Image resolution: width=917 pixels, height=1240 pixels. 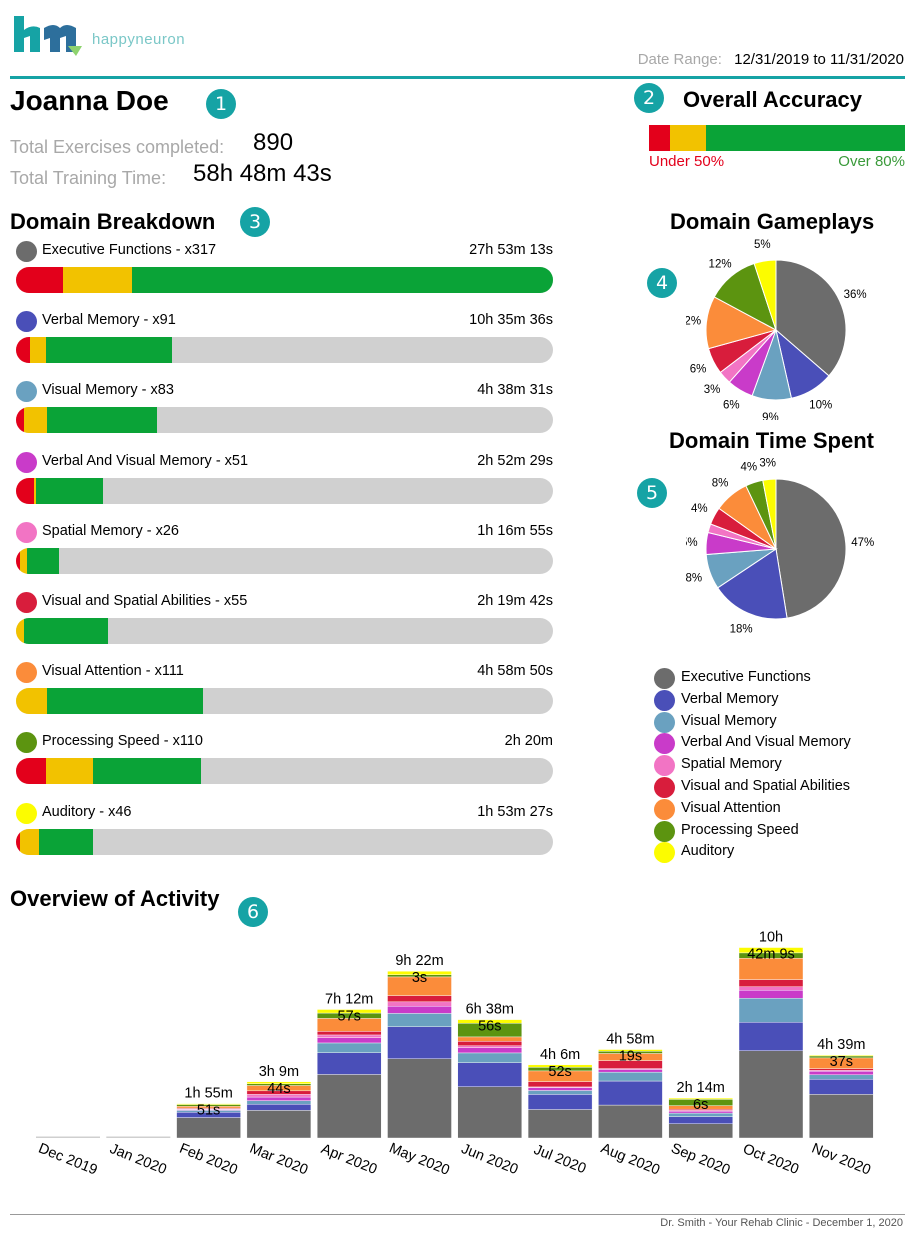 What do you see at coordinates (652, 493) in the screenshot?
I see `badge-5: 5` at bounding box center [652, 493].